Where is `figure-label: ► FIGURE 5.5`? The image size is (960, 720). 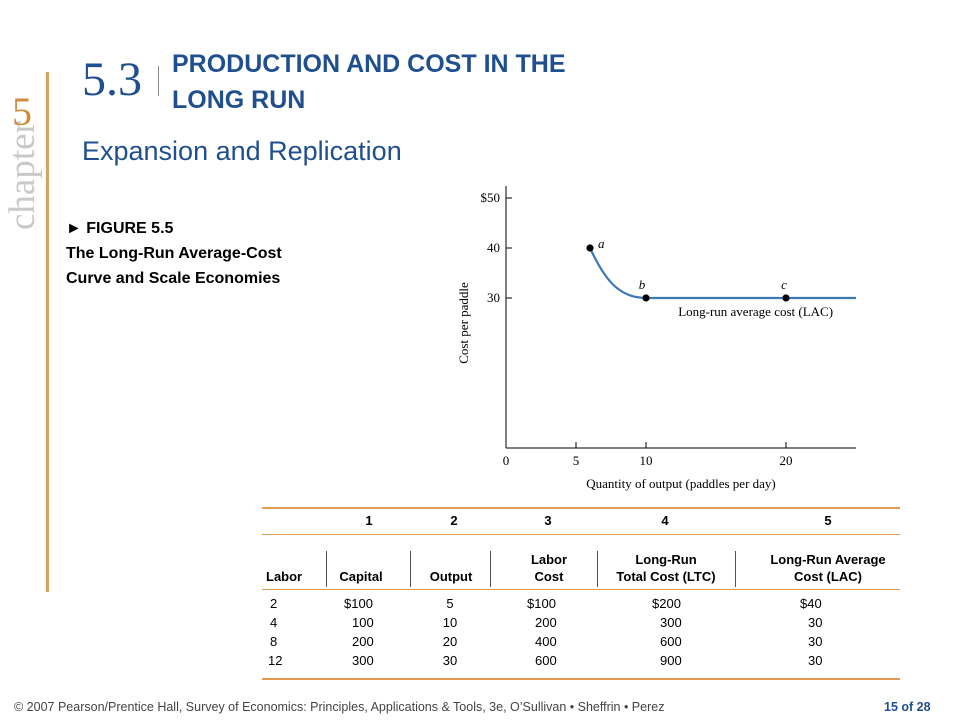 figure-label: ► FIGURE 5.5 is located at coordinates (120, 228).